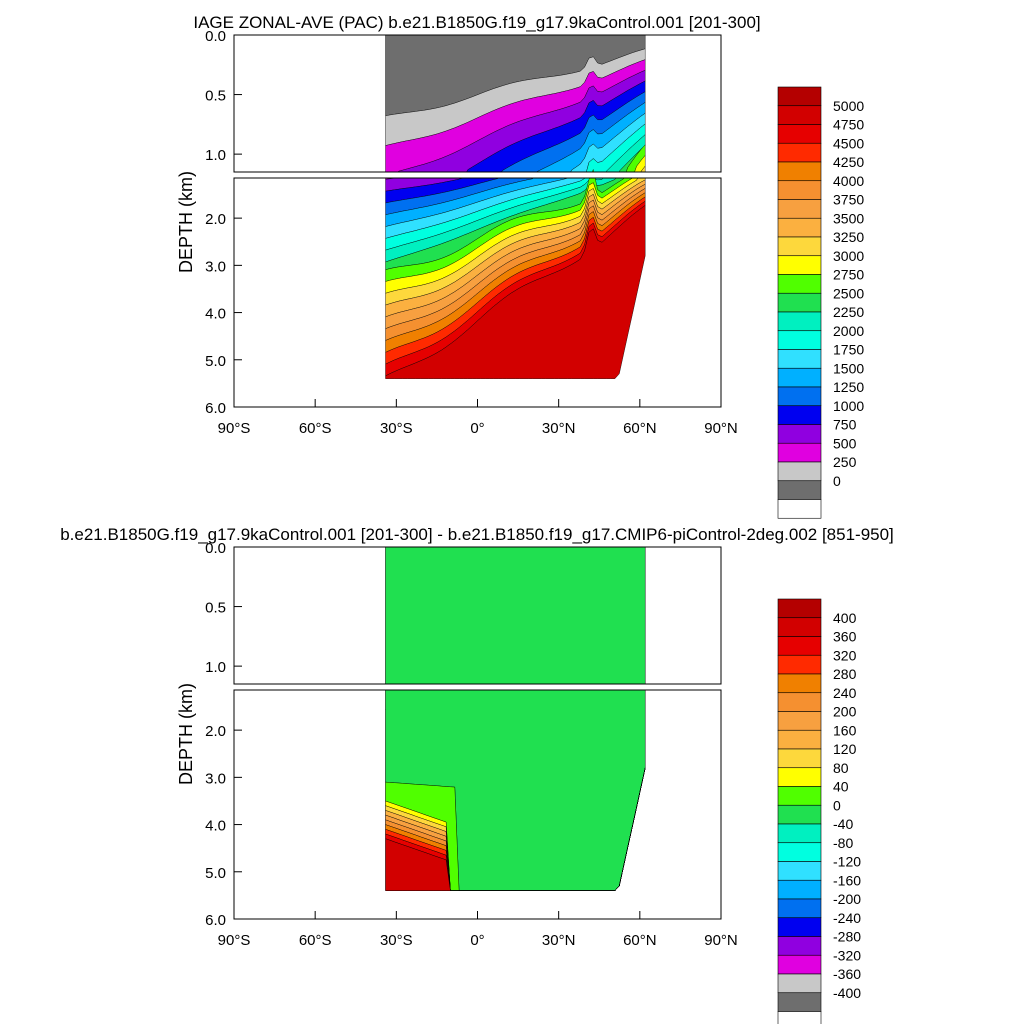  I want to click on colorbar-label: 1250, so click(848, 387).